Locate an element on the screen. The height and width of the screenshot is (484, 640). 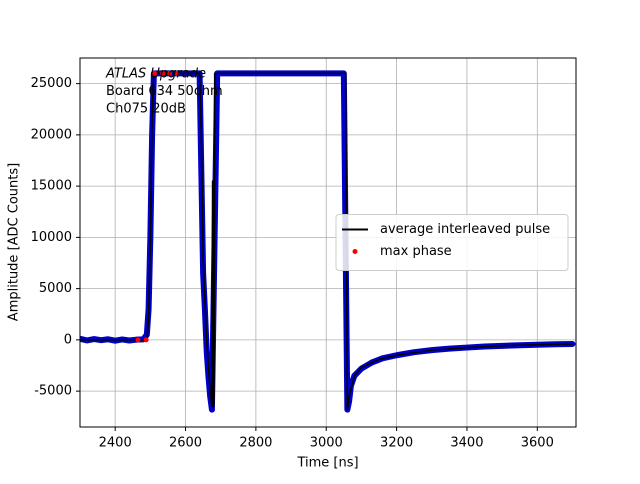
legend-box is located at coordinates (452, 242).